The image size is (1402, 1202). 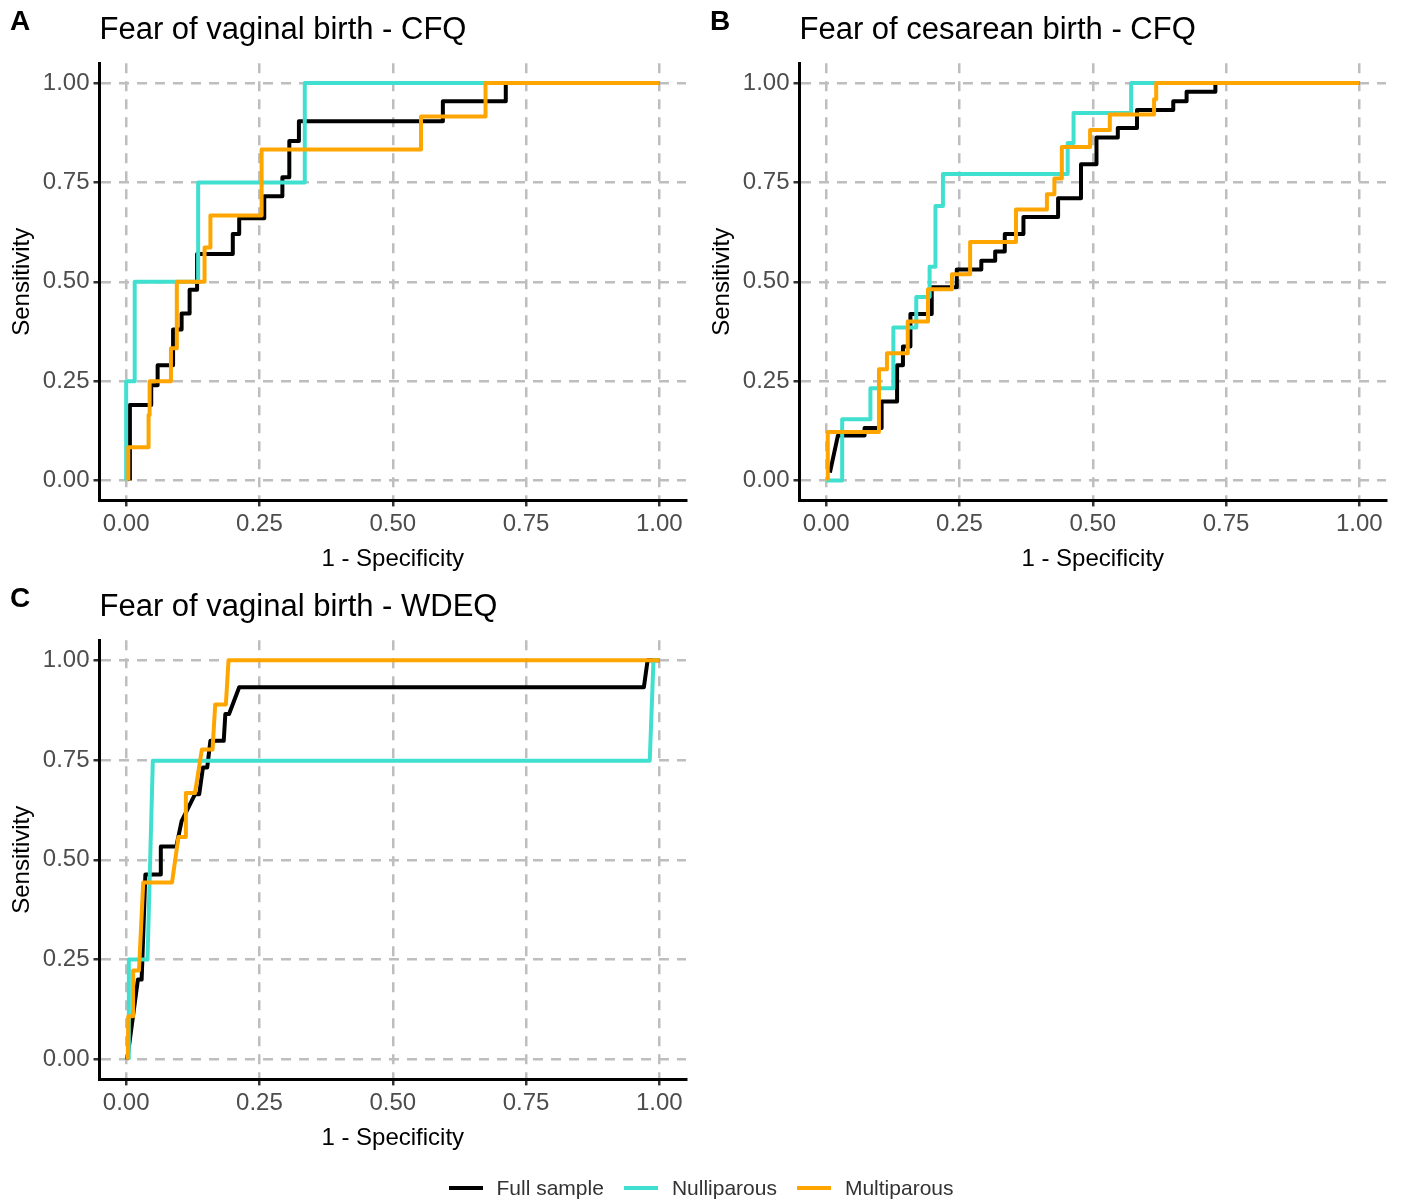 I want to click on chart-title: Fear of cesarean birth - CFQ, so click(x=997, y=29).